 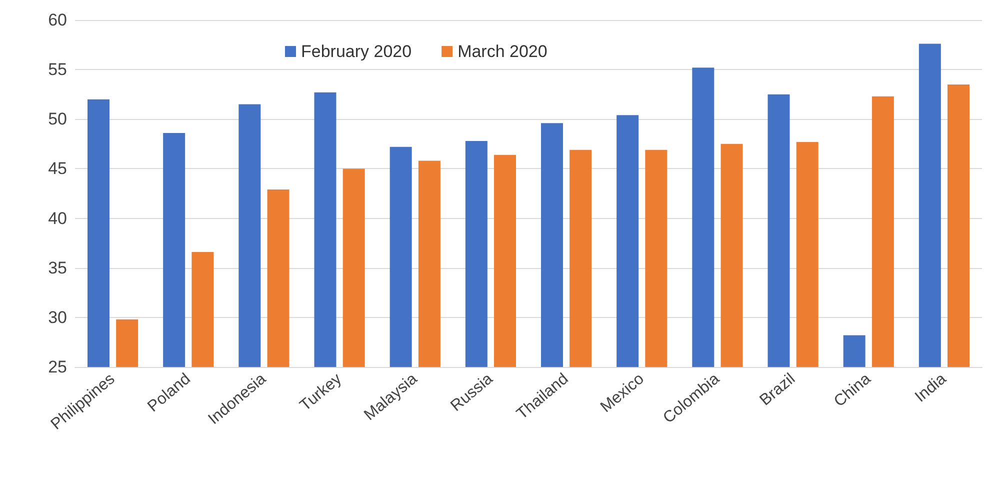 I want to click on y-tick-label: 50, so click(x=57, y=119).